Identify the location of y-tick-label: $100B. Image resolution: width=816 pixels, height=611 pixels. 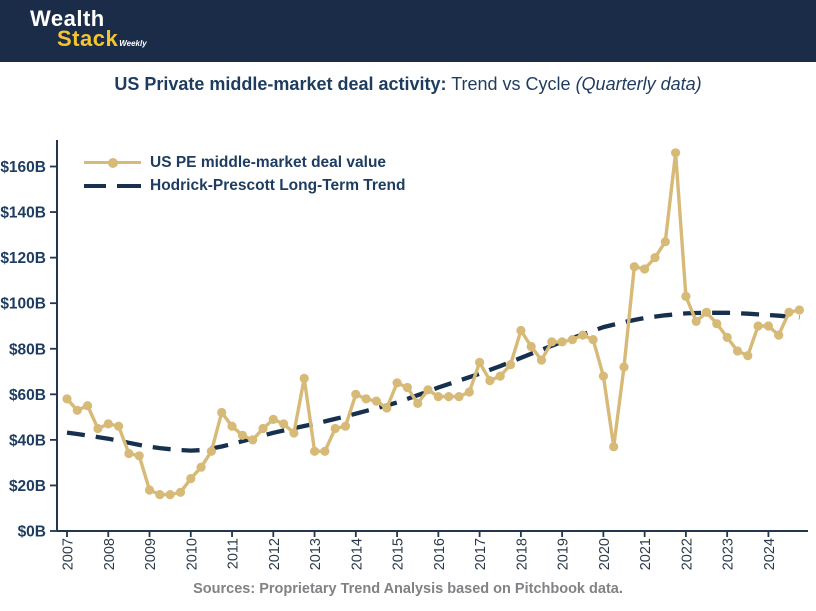
(23, 304).